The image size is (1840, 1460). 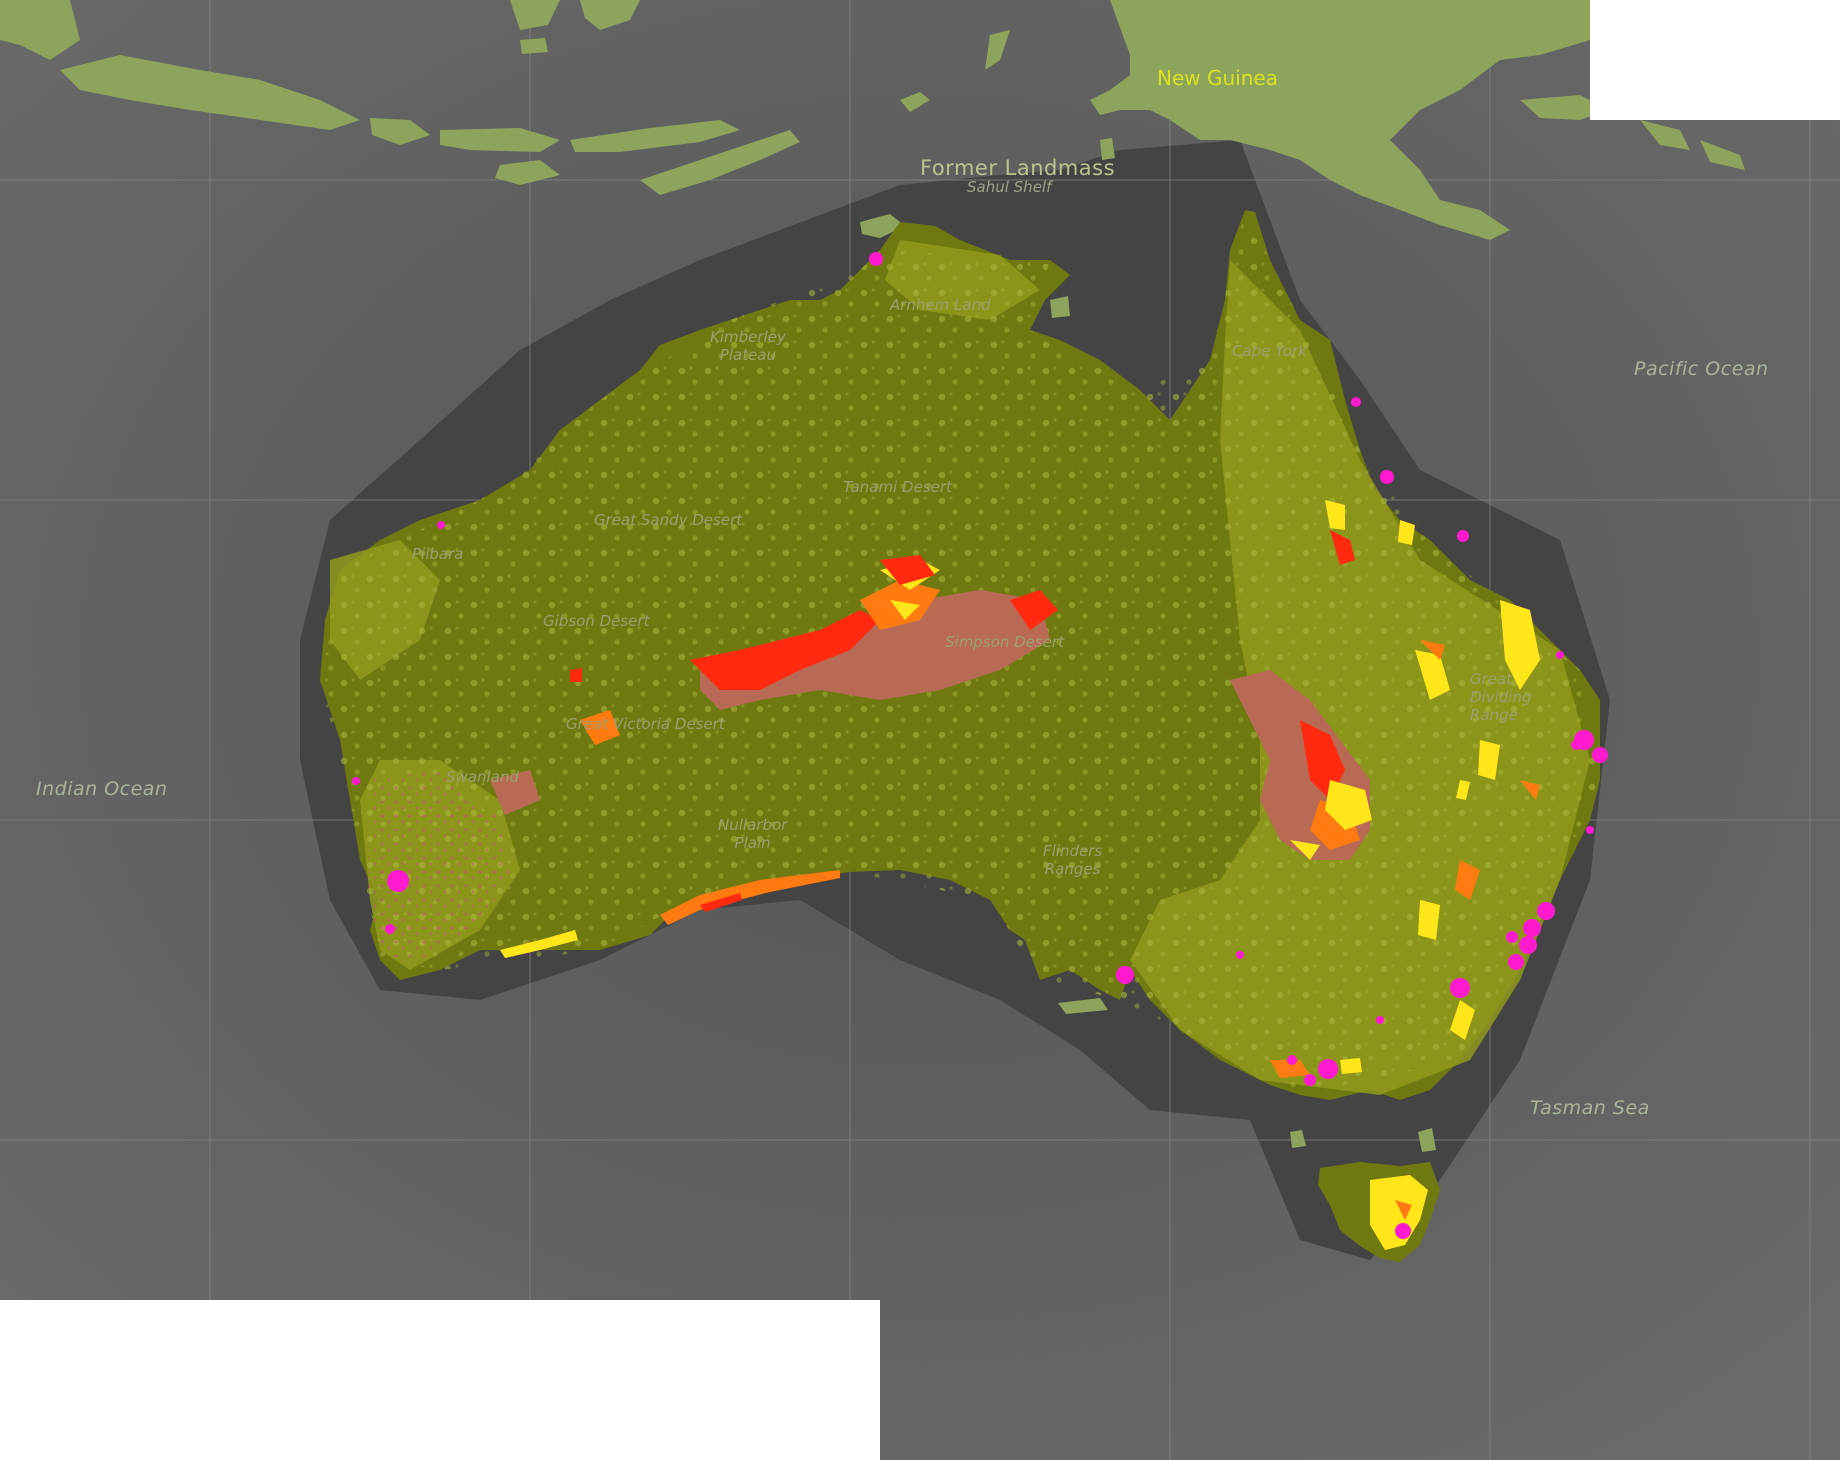 What do you see at coordinates (1356, 402) in the screenshot?
I see `settlement-cairns` at bounding box center [1356, 402].